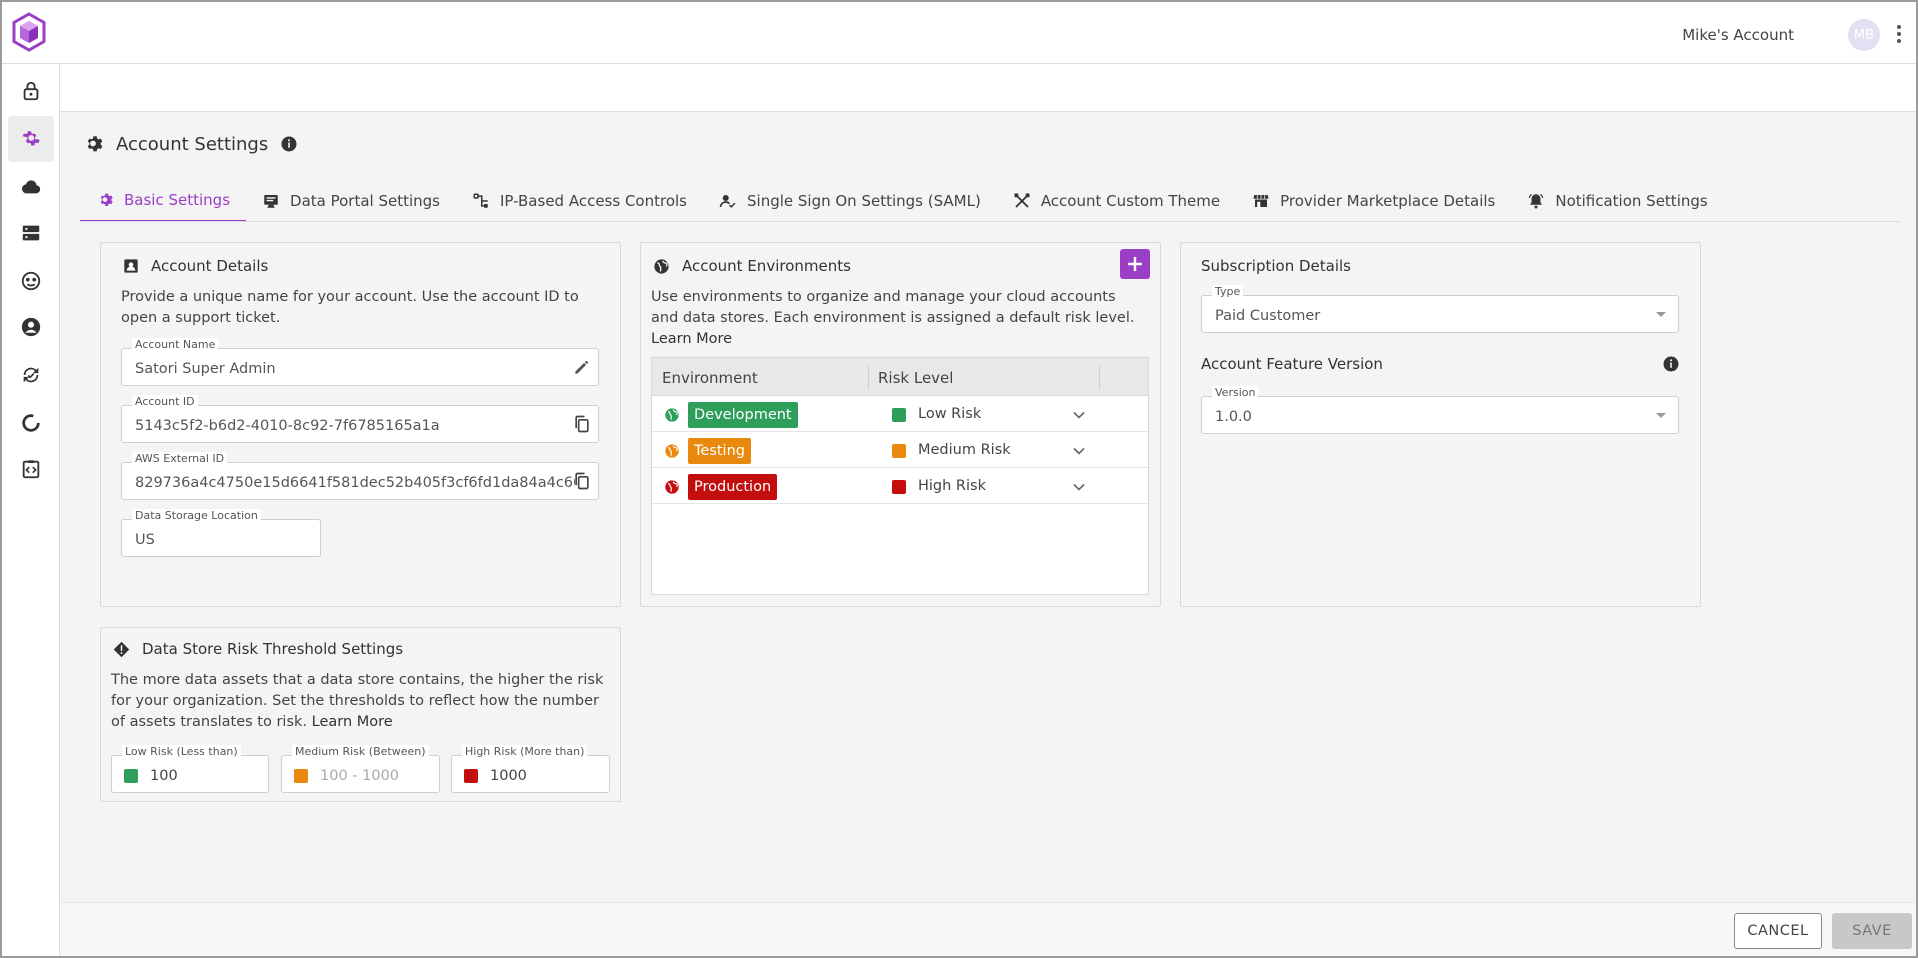 This screenshot has height=958, width=1918. Describe the element at coordinates (480, 200) in the screenshot. I see `network-icon` at that location.